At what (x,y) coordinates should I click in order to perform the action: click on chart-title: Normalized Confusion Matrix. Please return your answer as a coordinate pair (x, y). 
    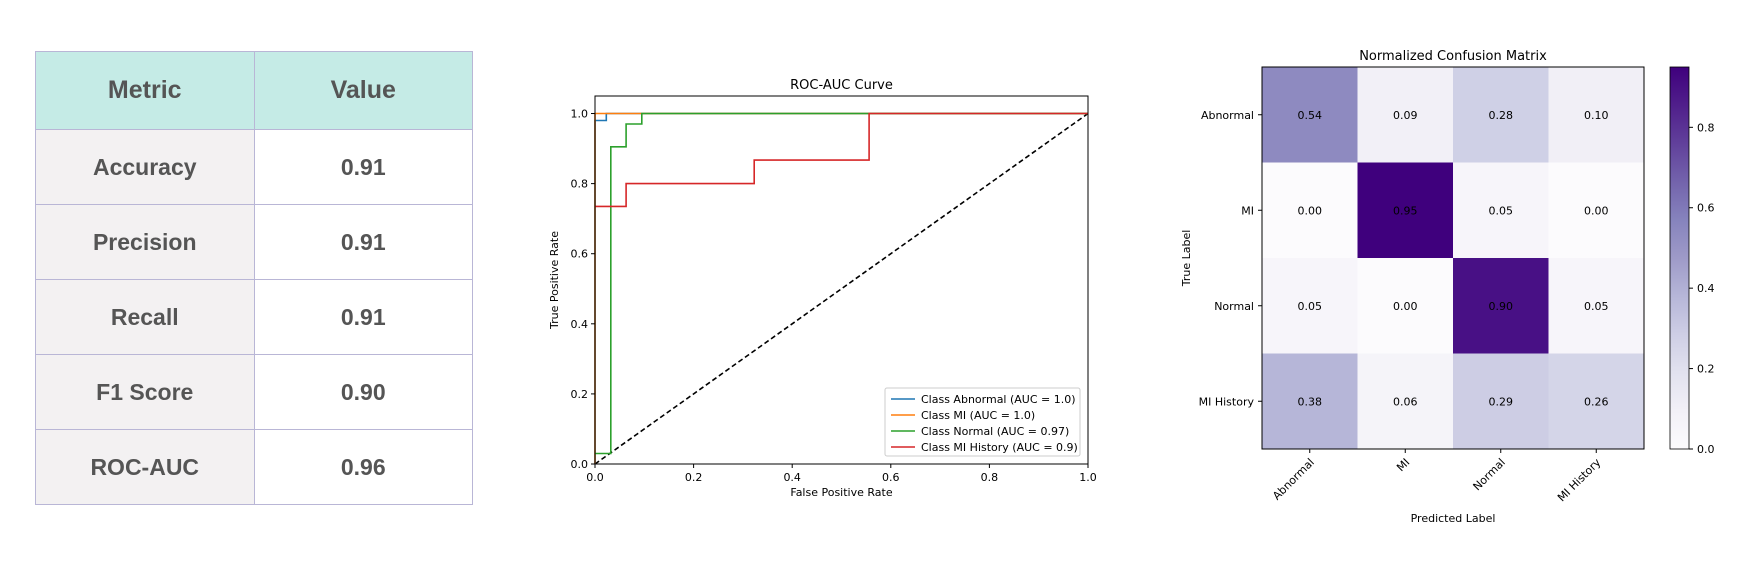
    Looking at the image, I should click on (1453, 56).